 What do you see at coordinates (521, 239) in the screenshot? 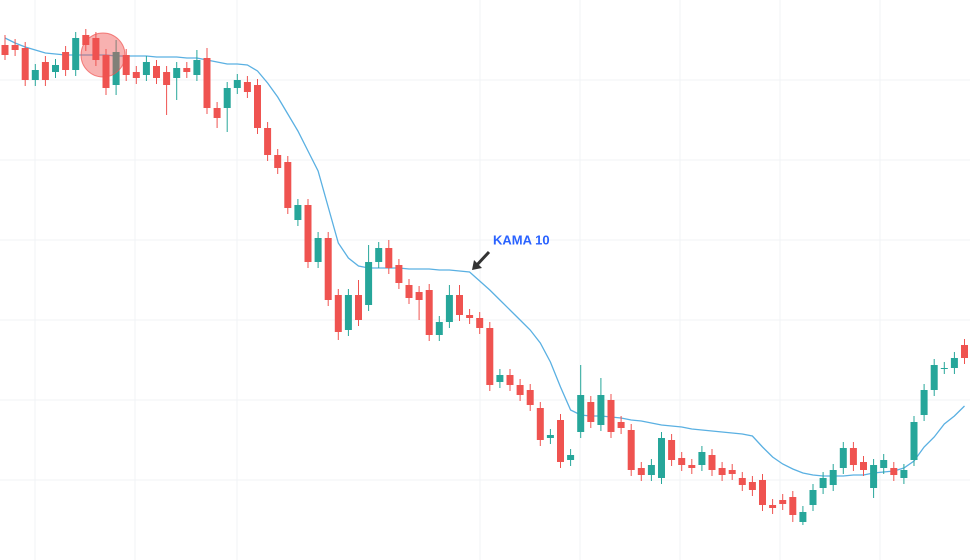
I see `annotation: KAMA 10` at bounding box center [521, 239].